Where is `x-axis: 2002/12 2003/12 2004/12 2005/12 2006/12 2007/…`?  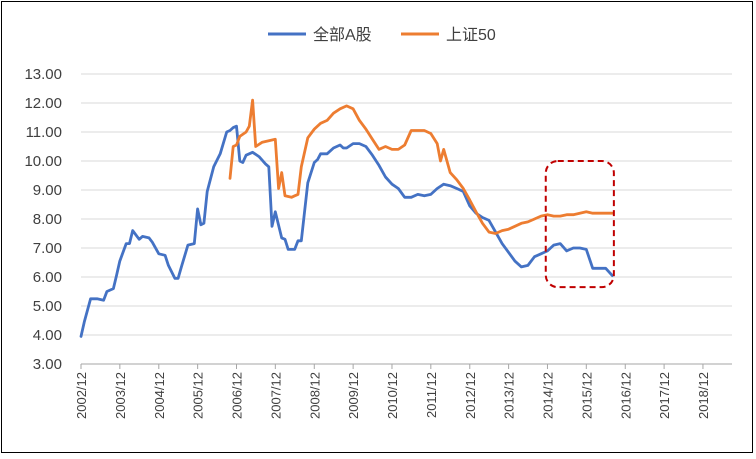
x-axis: 2002/12 2003/12 2004/12 2005/12 2006/12 2007/… is located at coordinates (403, 391).